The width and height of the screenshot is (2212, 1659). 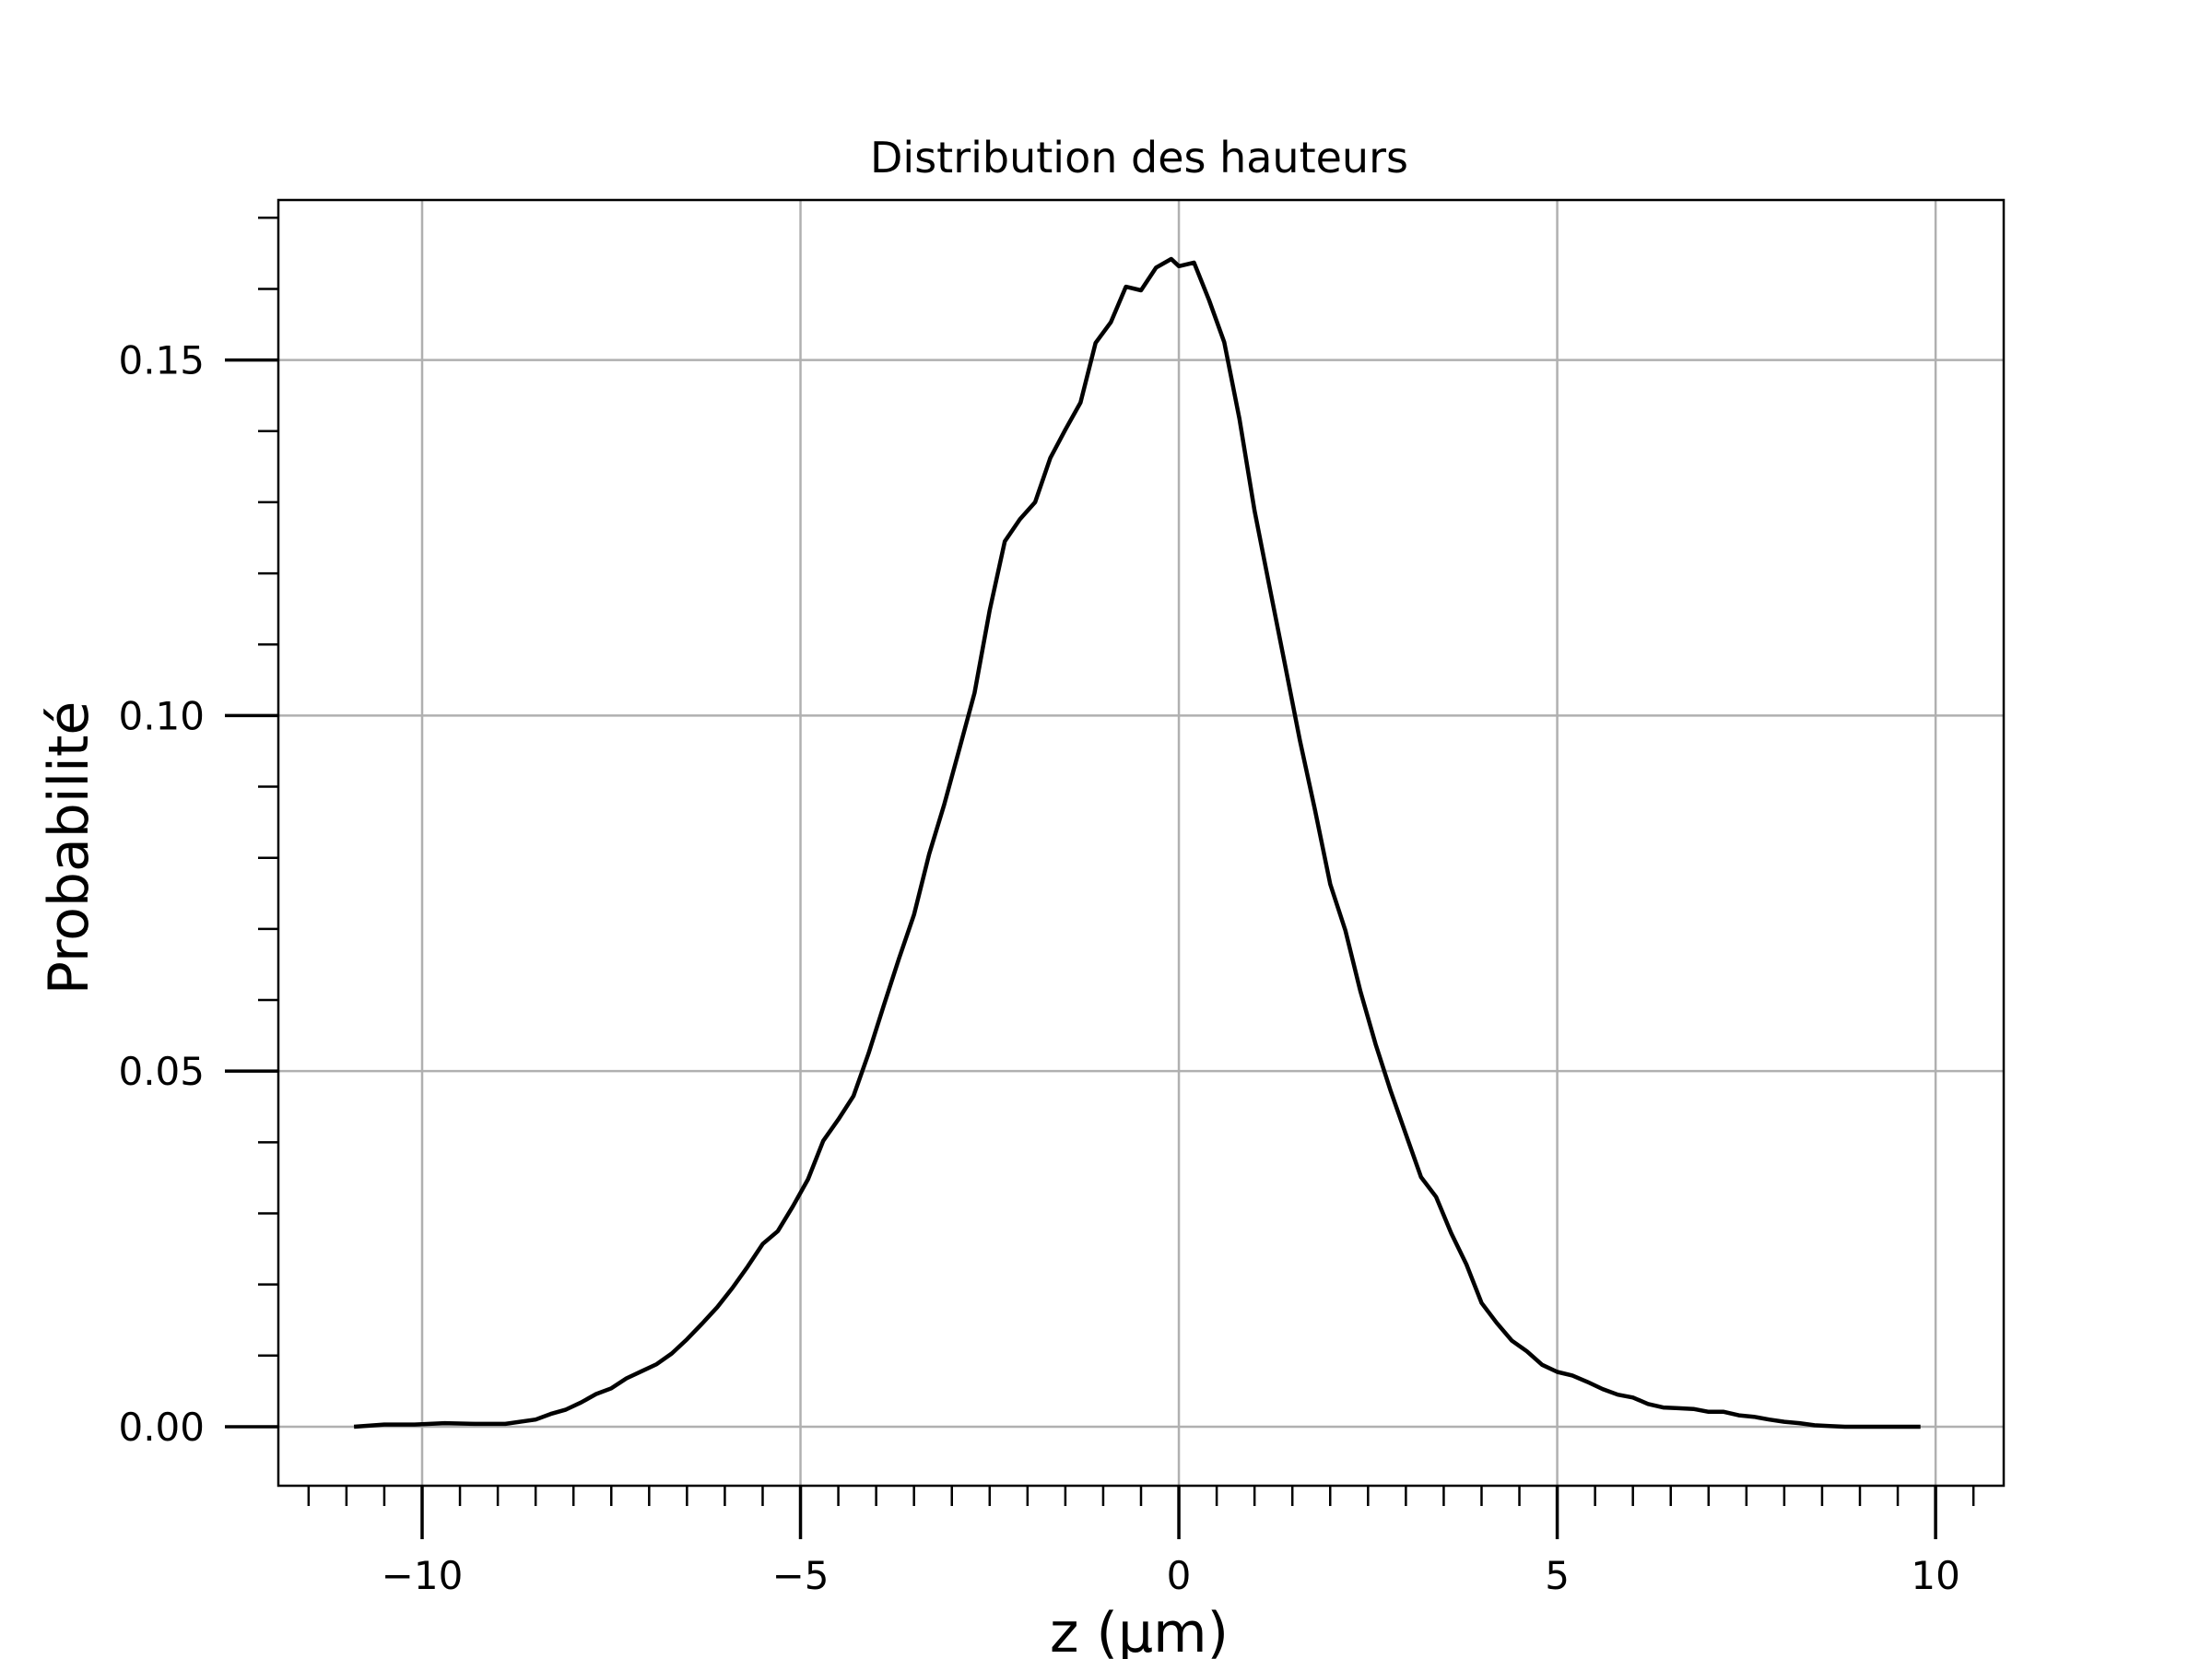 What do you see at coordinates (161, 360) in the screenshot?
I see `y-tick-label: 0.15` at bounding box center [161, 360].